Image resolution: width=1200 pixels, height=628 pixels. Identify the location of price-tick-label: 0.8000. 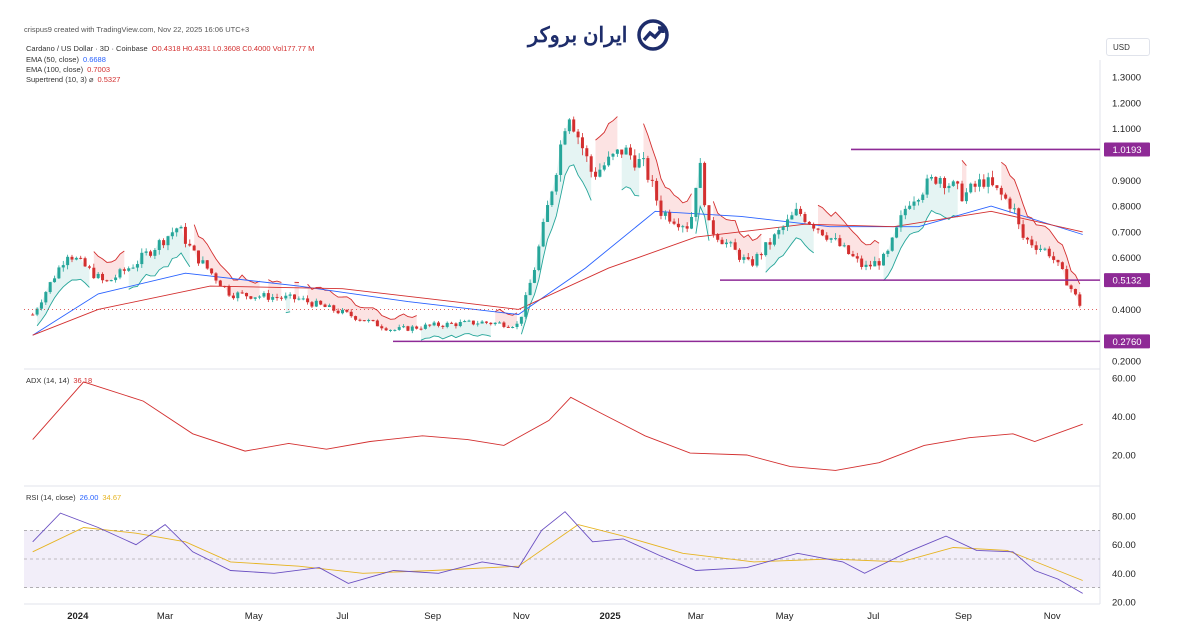
(1126, 207).